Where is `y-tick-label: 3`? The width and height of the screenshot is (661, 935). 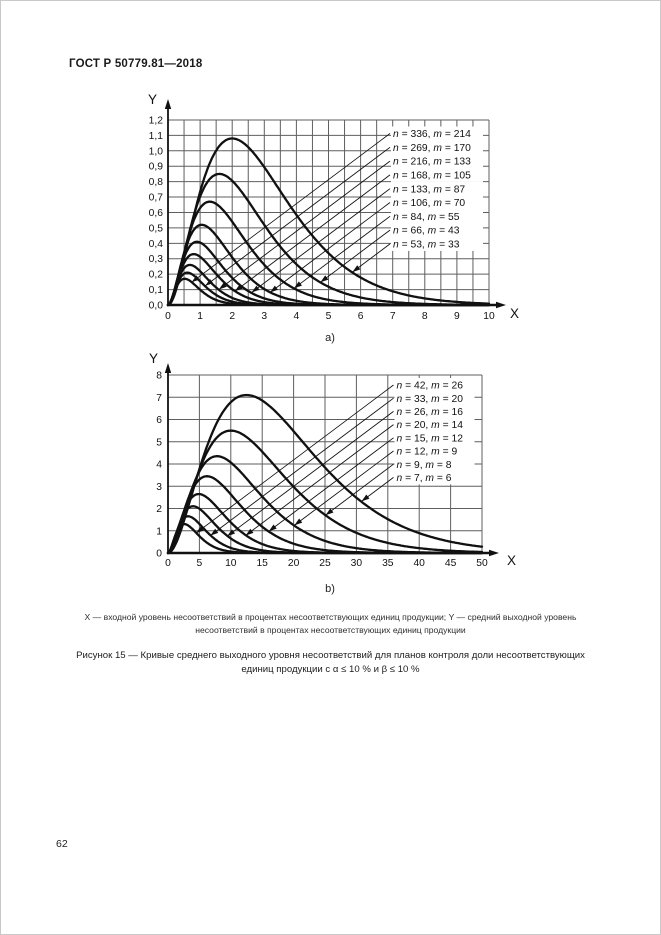 y-tick-label: 3 is located at coordinates (159, 487).